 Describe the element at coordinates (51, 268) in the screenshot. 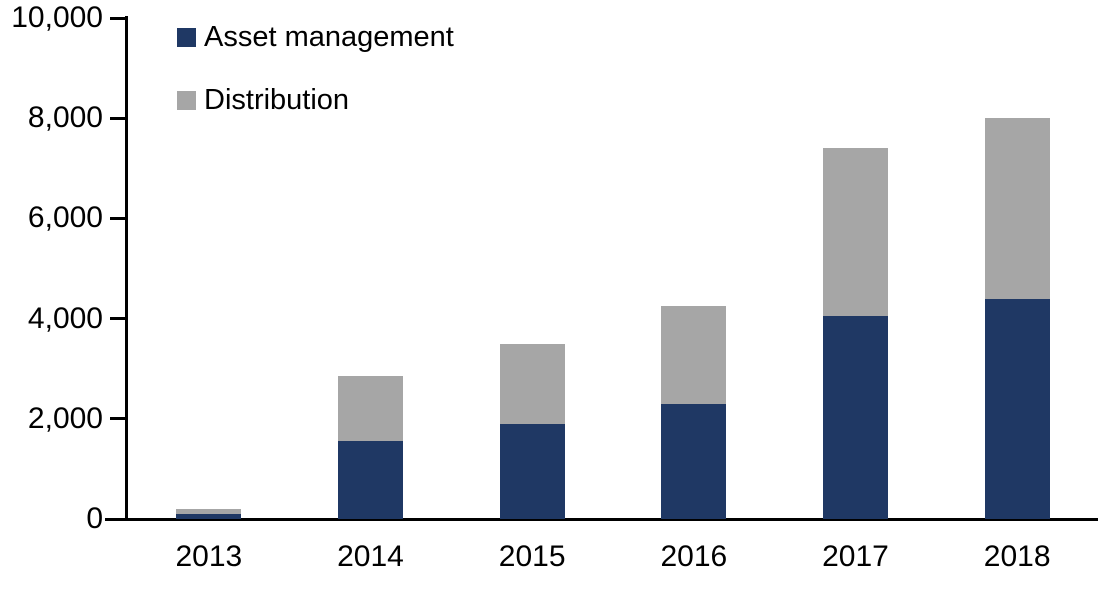

I see `y-axis-labels: 0 2,000 4,000 6,000 8,000 10,000` at that location.